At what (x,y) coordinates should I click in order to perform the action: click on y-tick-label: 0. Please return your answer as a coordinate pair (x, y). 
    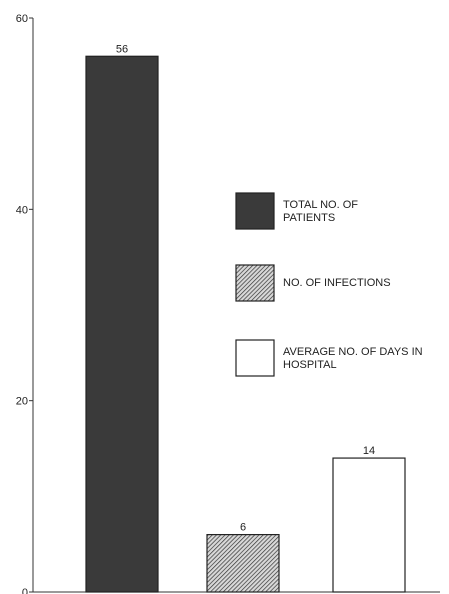
    Looking at the image, I should click on (25, 590).